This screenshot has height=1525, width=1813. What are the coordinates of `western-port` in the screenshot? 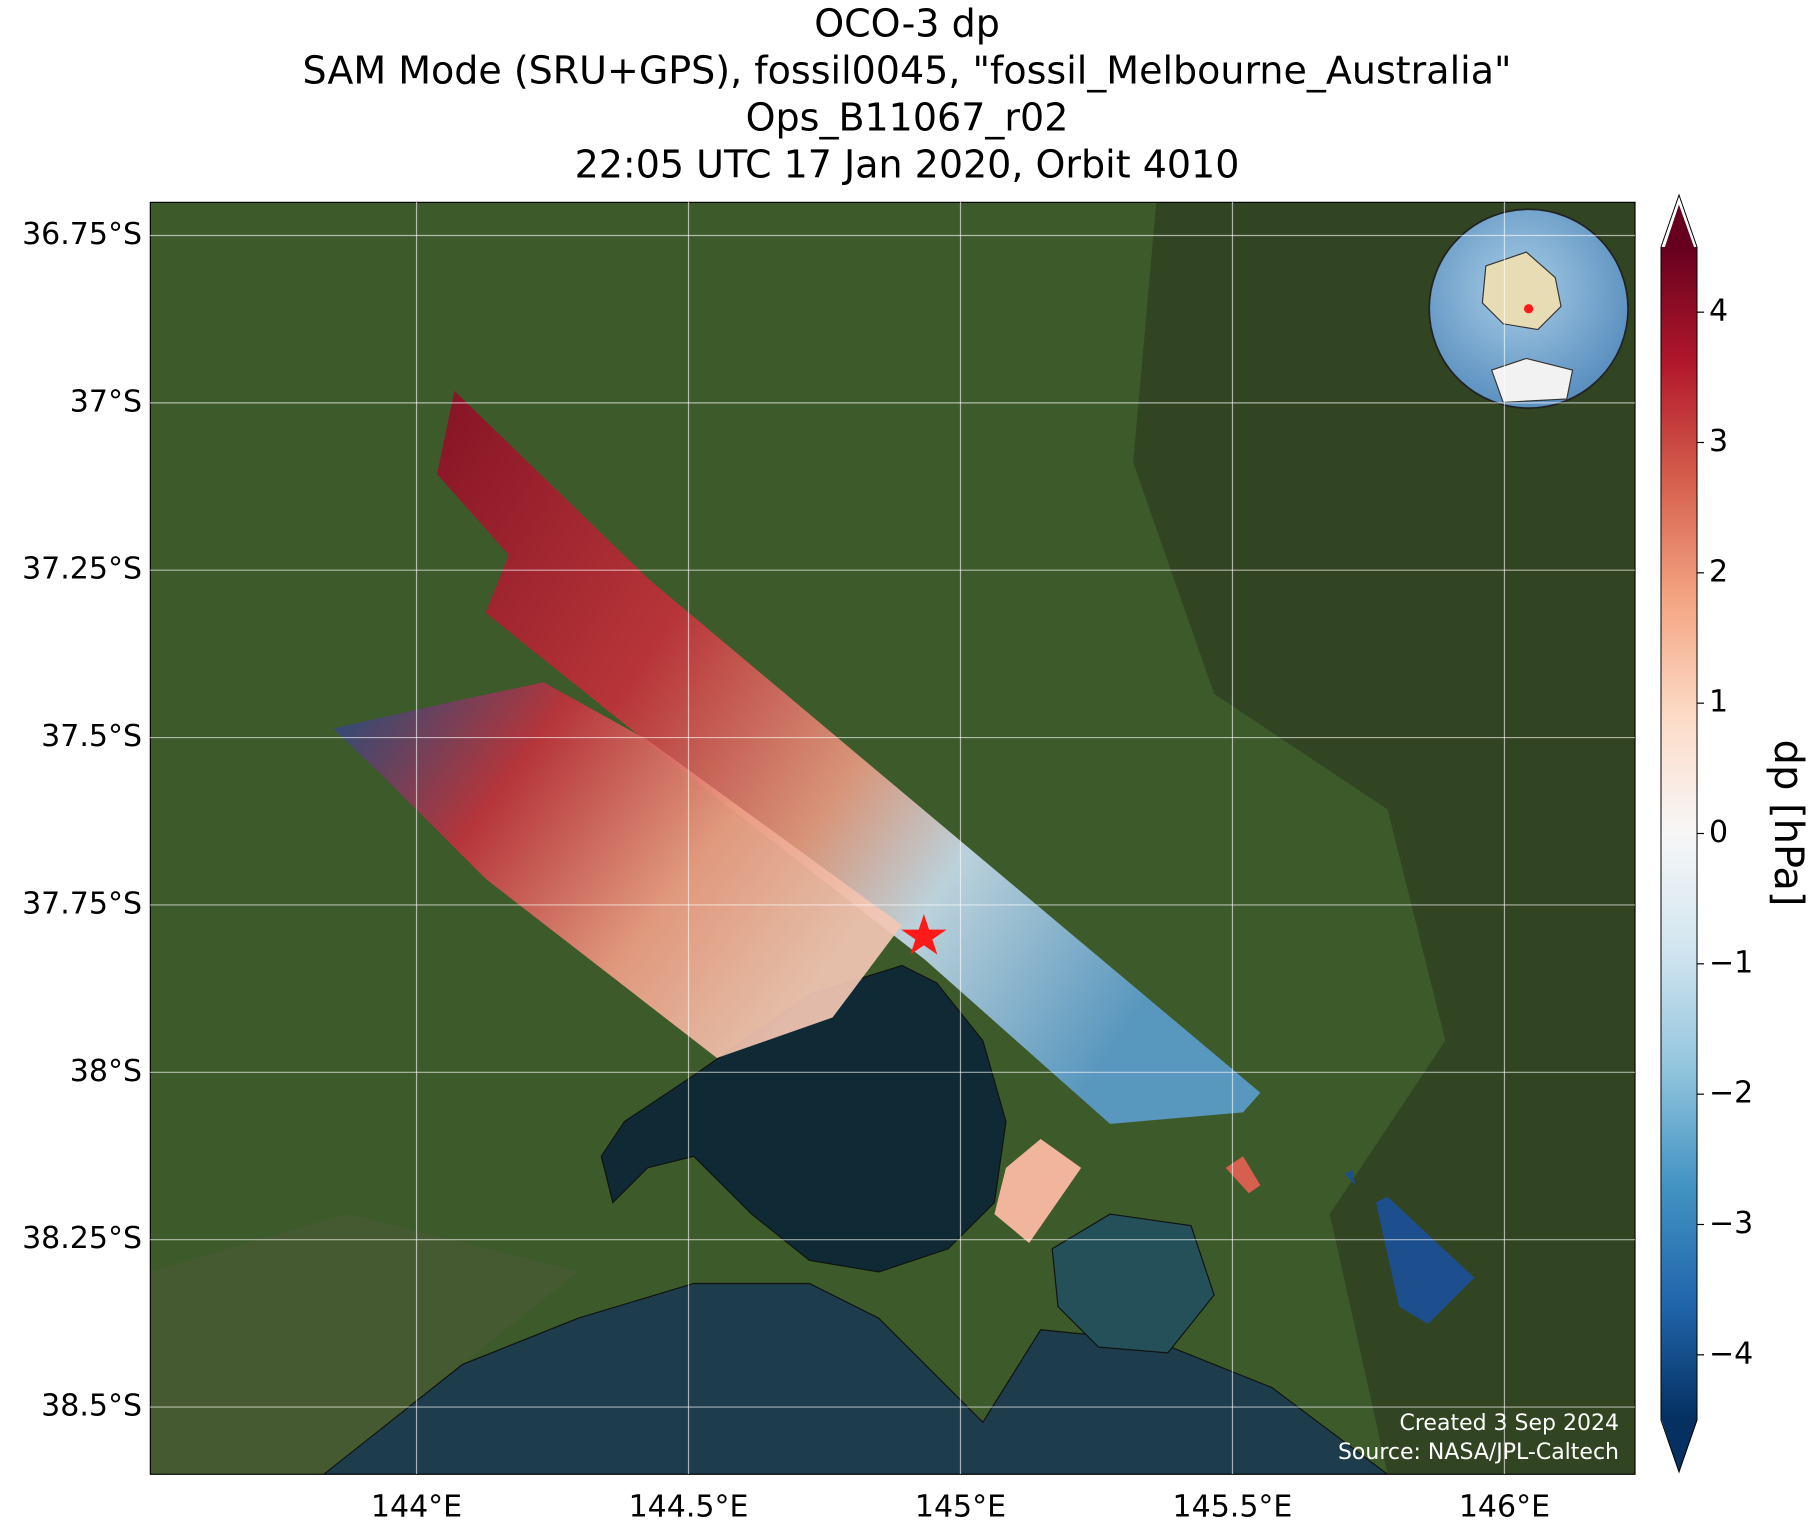 It's located at (1133, 1283).